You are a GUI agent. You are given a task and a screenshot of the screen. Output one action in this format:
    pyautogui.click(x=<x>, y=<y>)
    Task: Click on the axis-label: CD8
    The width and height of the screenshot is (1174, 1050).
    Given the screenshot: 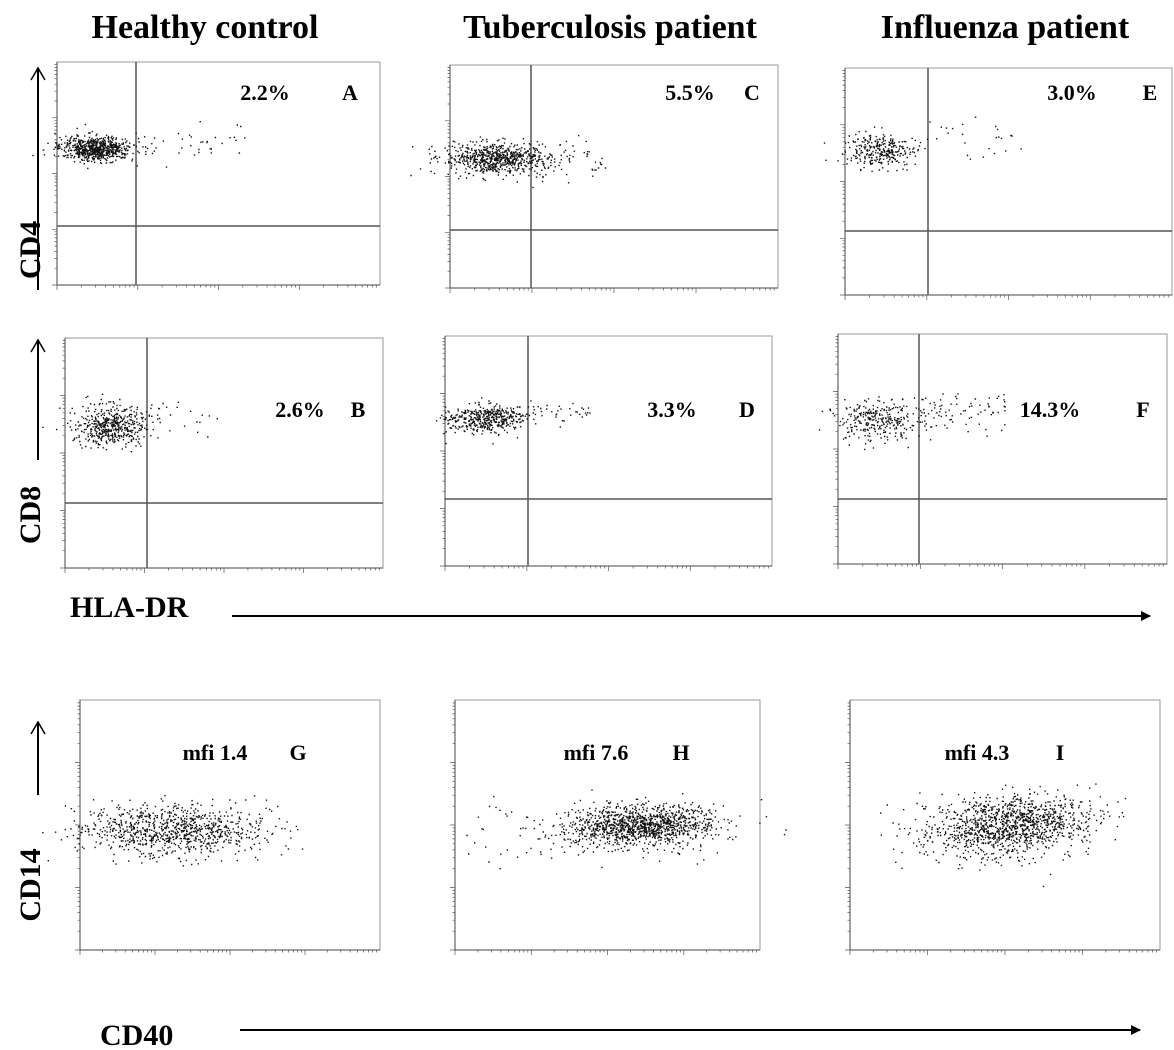 What is the action you would take?
    pyautogui.click(x=30, y=515)
    